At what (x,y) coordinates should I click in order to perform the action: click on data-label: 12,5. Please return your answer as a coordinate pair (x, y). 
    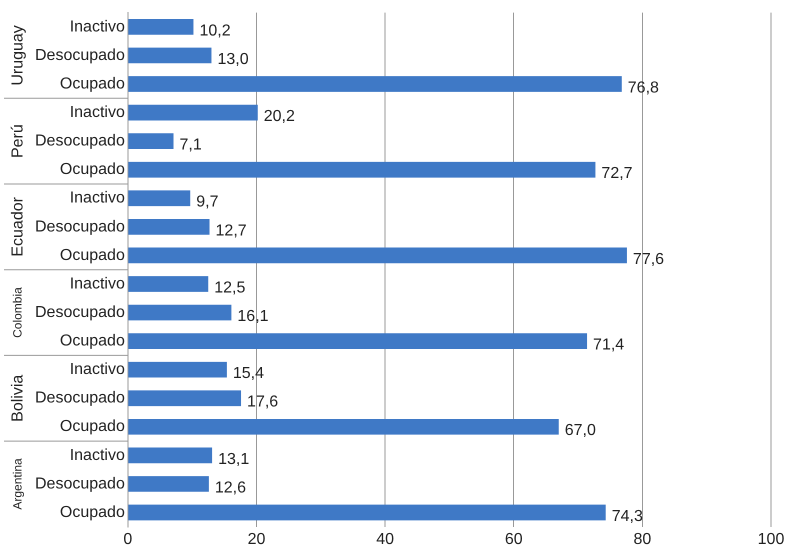
    Looking at the image, I should click on (230, 287).